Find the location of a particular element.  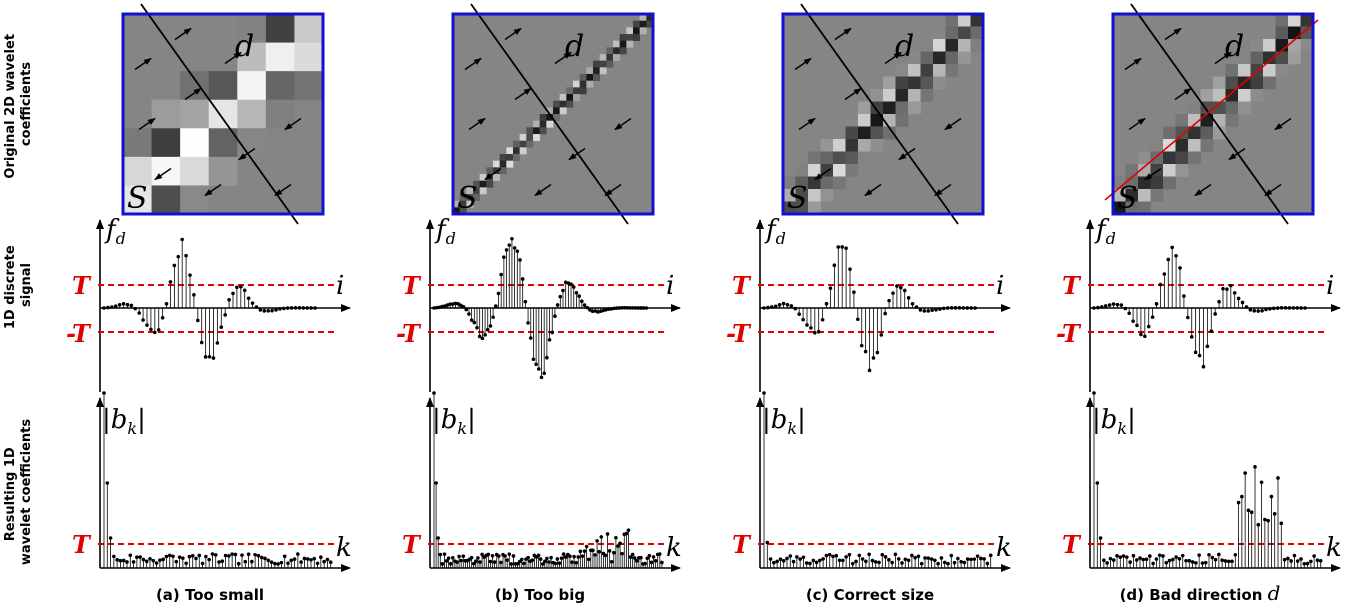

direction-line is located at coordinates (549, 114).